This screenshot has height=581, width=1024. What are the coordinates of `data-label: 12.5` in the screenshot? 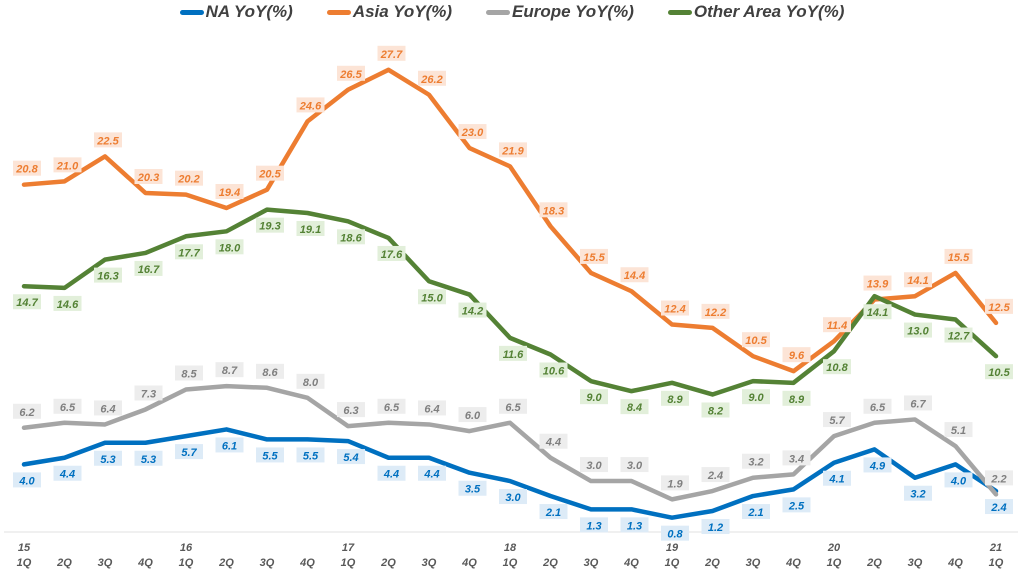 It's located at (999, 306).